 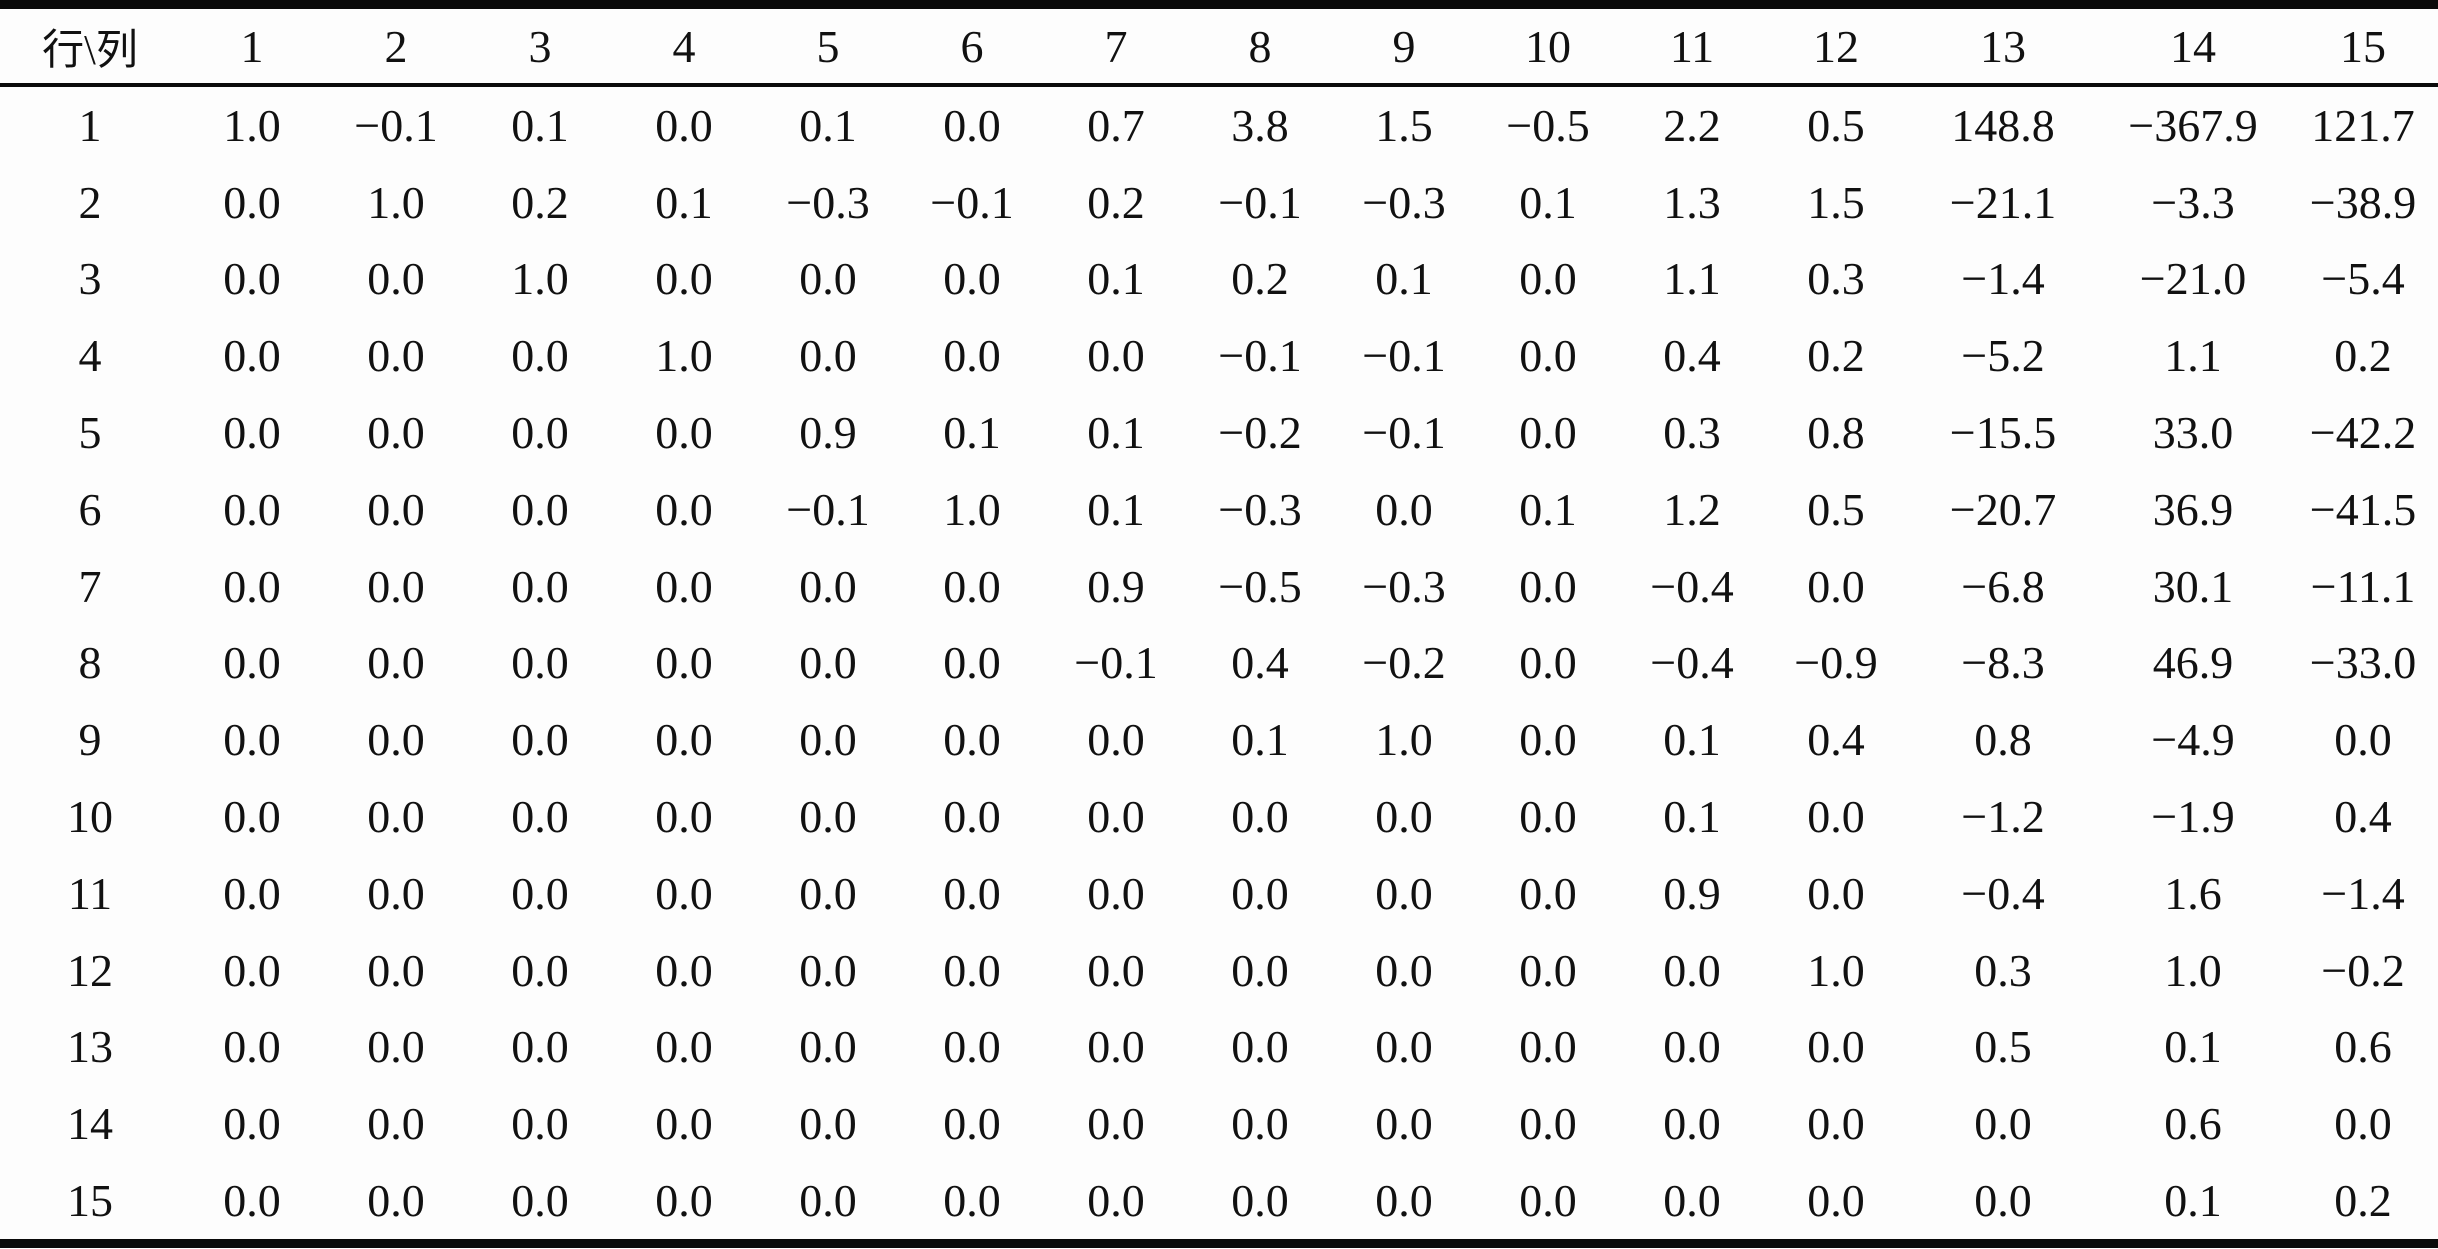 What do you see at coordinates (1404, 893) in the screenshot?
I see `matrix-cell-r11-c9: 0.0` at bounding box center [1404, 893].